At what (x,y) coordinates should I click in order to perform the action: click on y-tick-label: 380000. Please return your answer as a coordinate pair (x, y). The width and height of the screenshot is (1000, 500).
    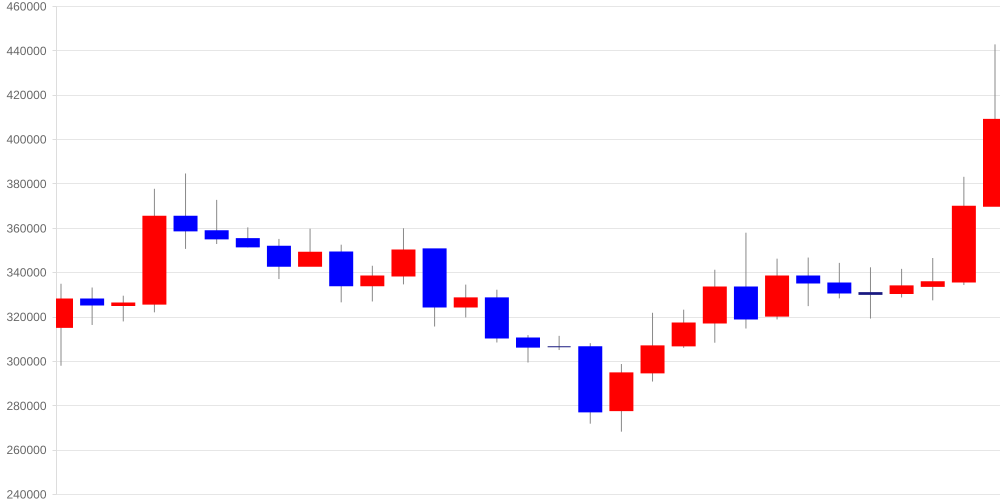
    Looking at the image, I should click on (26, 183).